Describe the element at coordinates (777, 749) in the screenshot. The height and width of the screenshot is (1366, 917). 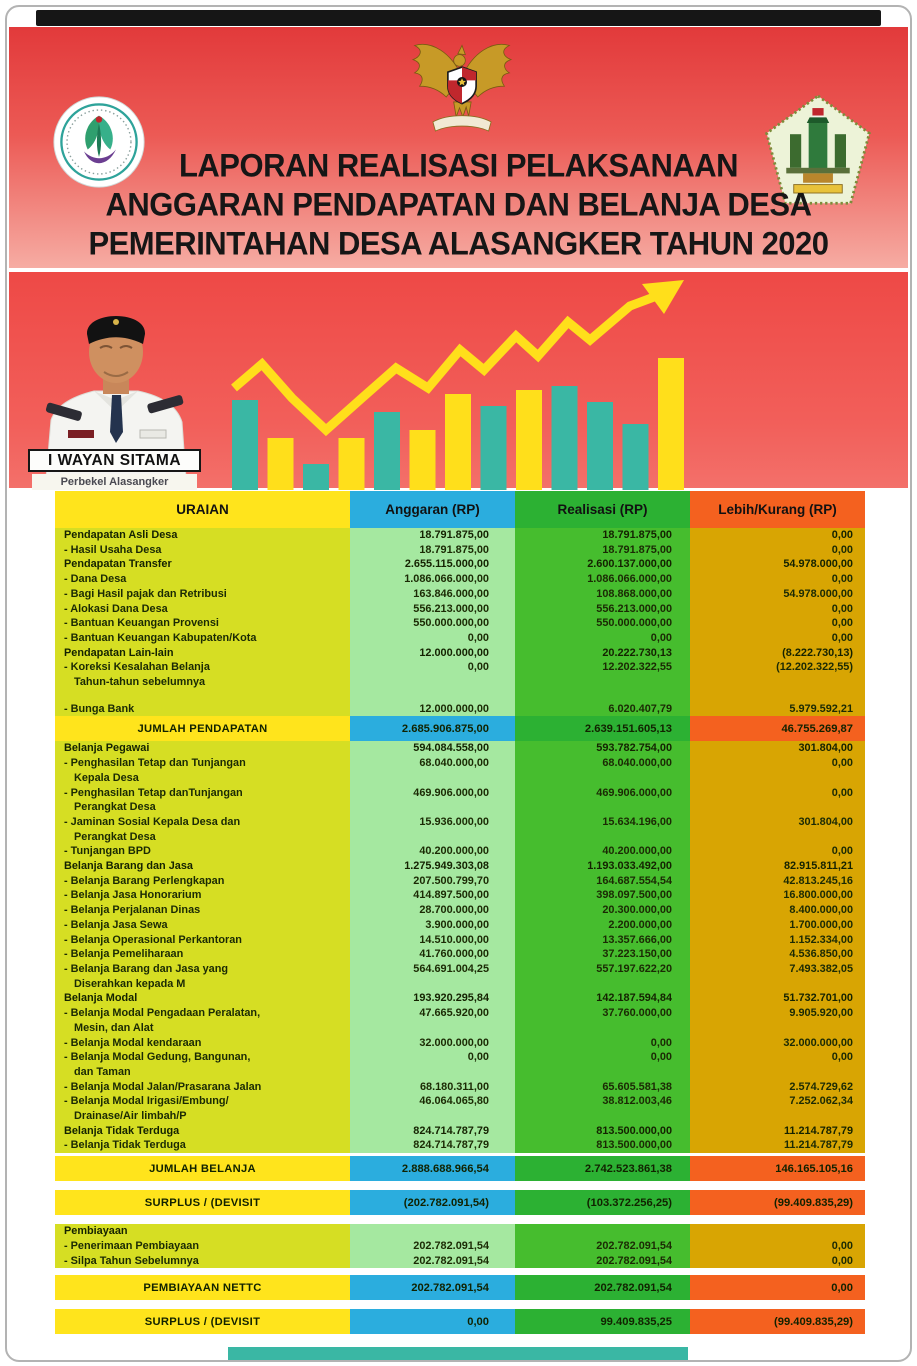
I see `lebih-kurang-cell: 301.804,00` at that location.